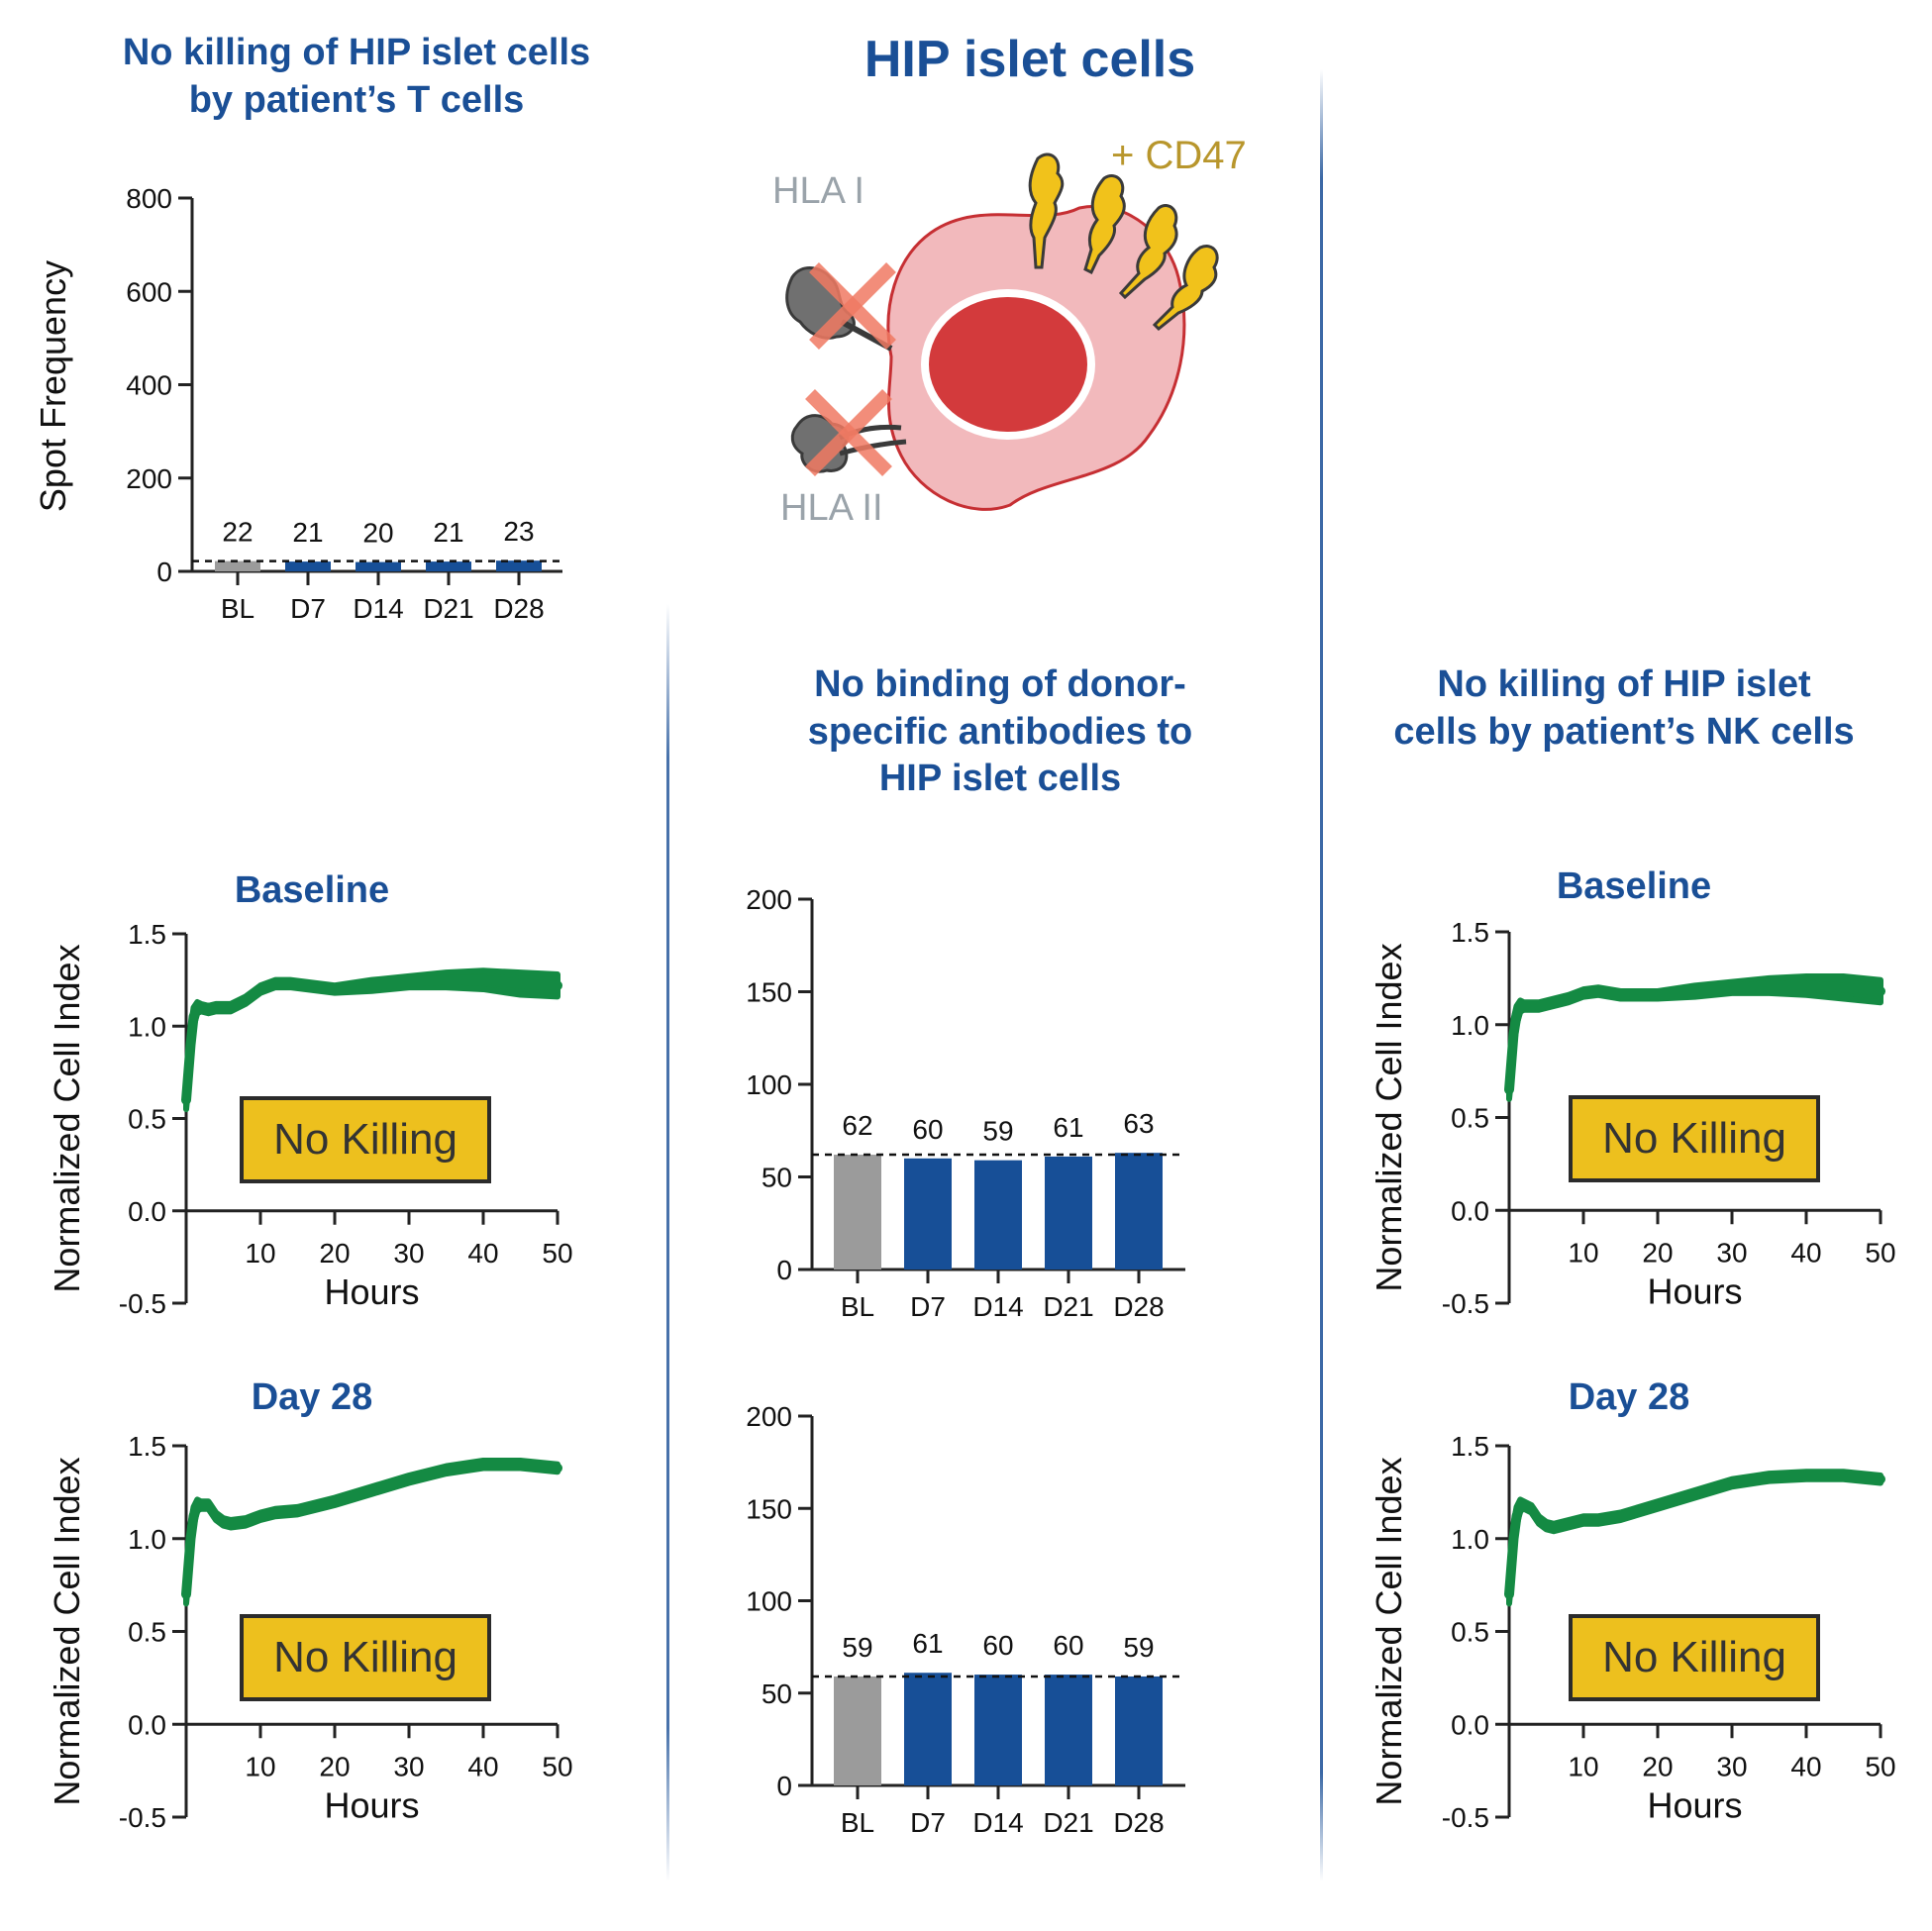  Describe the element at coordinates (147, 1724) in the screenshot. I see `tcell_day28-y-tick-label: 0.0` at that location.